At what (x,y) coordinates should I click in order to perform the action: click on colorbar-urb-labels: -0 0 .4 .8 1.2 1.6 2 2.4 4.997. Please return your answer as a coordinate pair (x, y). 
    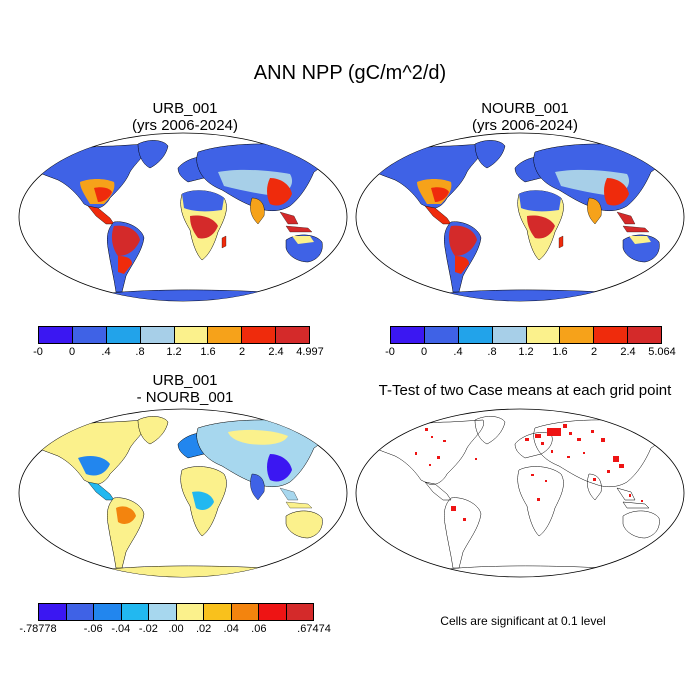
    Looking at the image, I should click on (178, 353).